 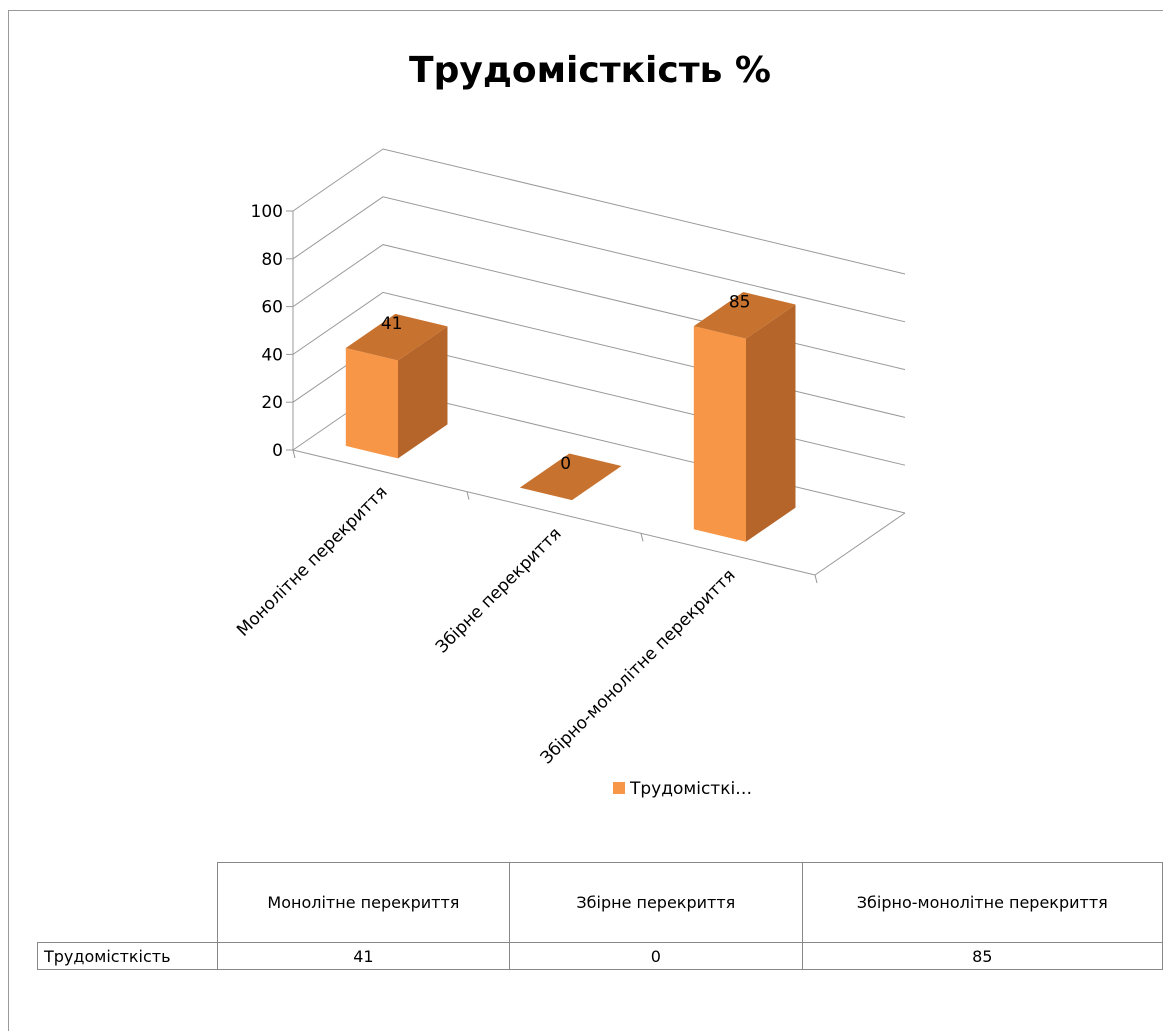 I want to click on table-cell: 0, so click(x=656, y=956).